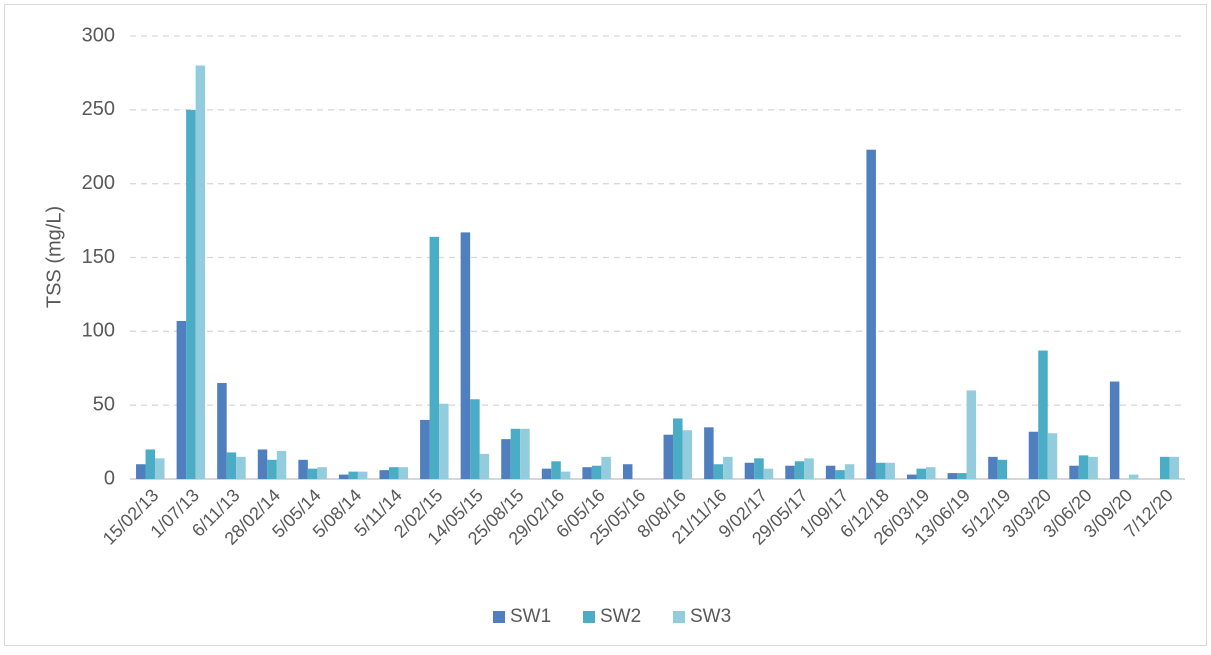 This screenshot has height=655, width=1211. Describe the element at coordinates (98, 109) in the screenshot. I see `y-tick-label: 250` at that location.